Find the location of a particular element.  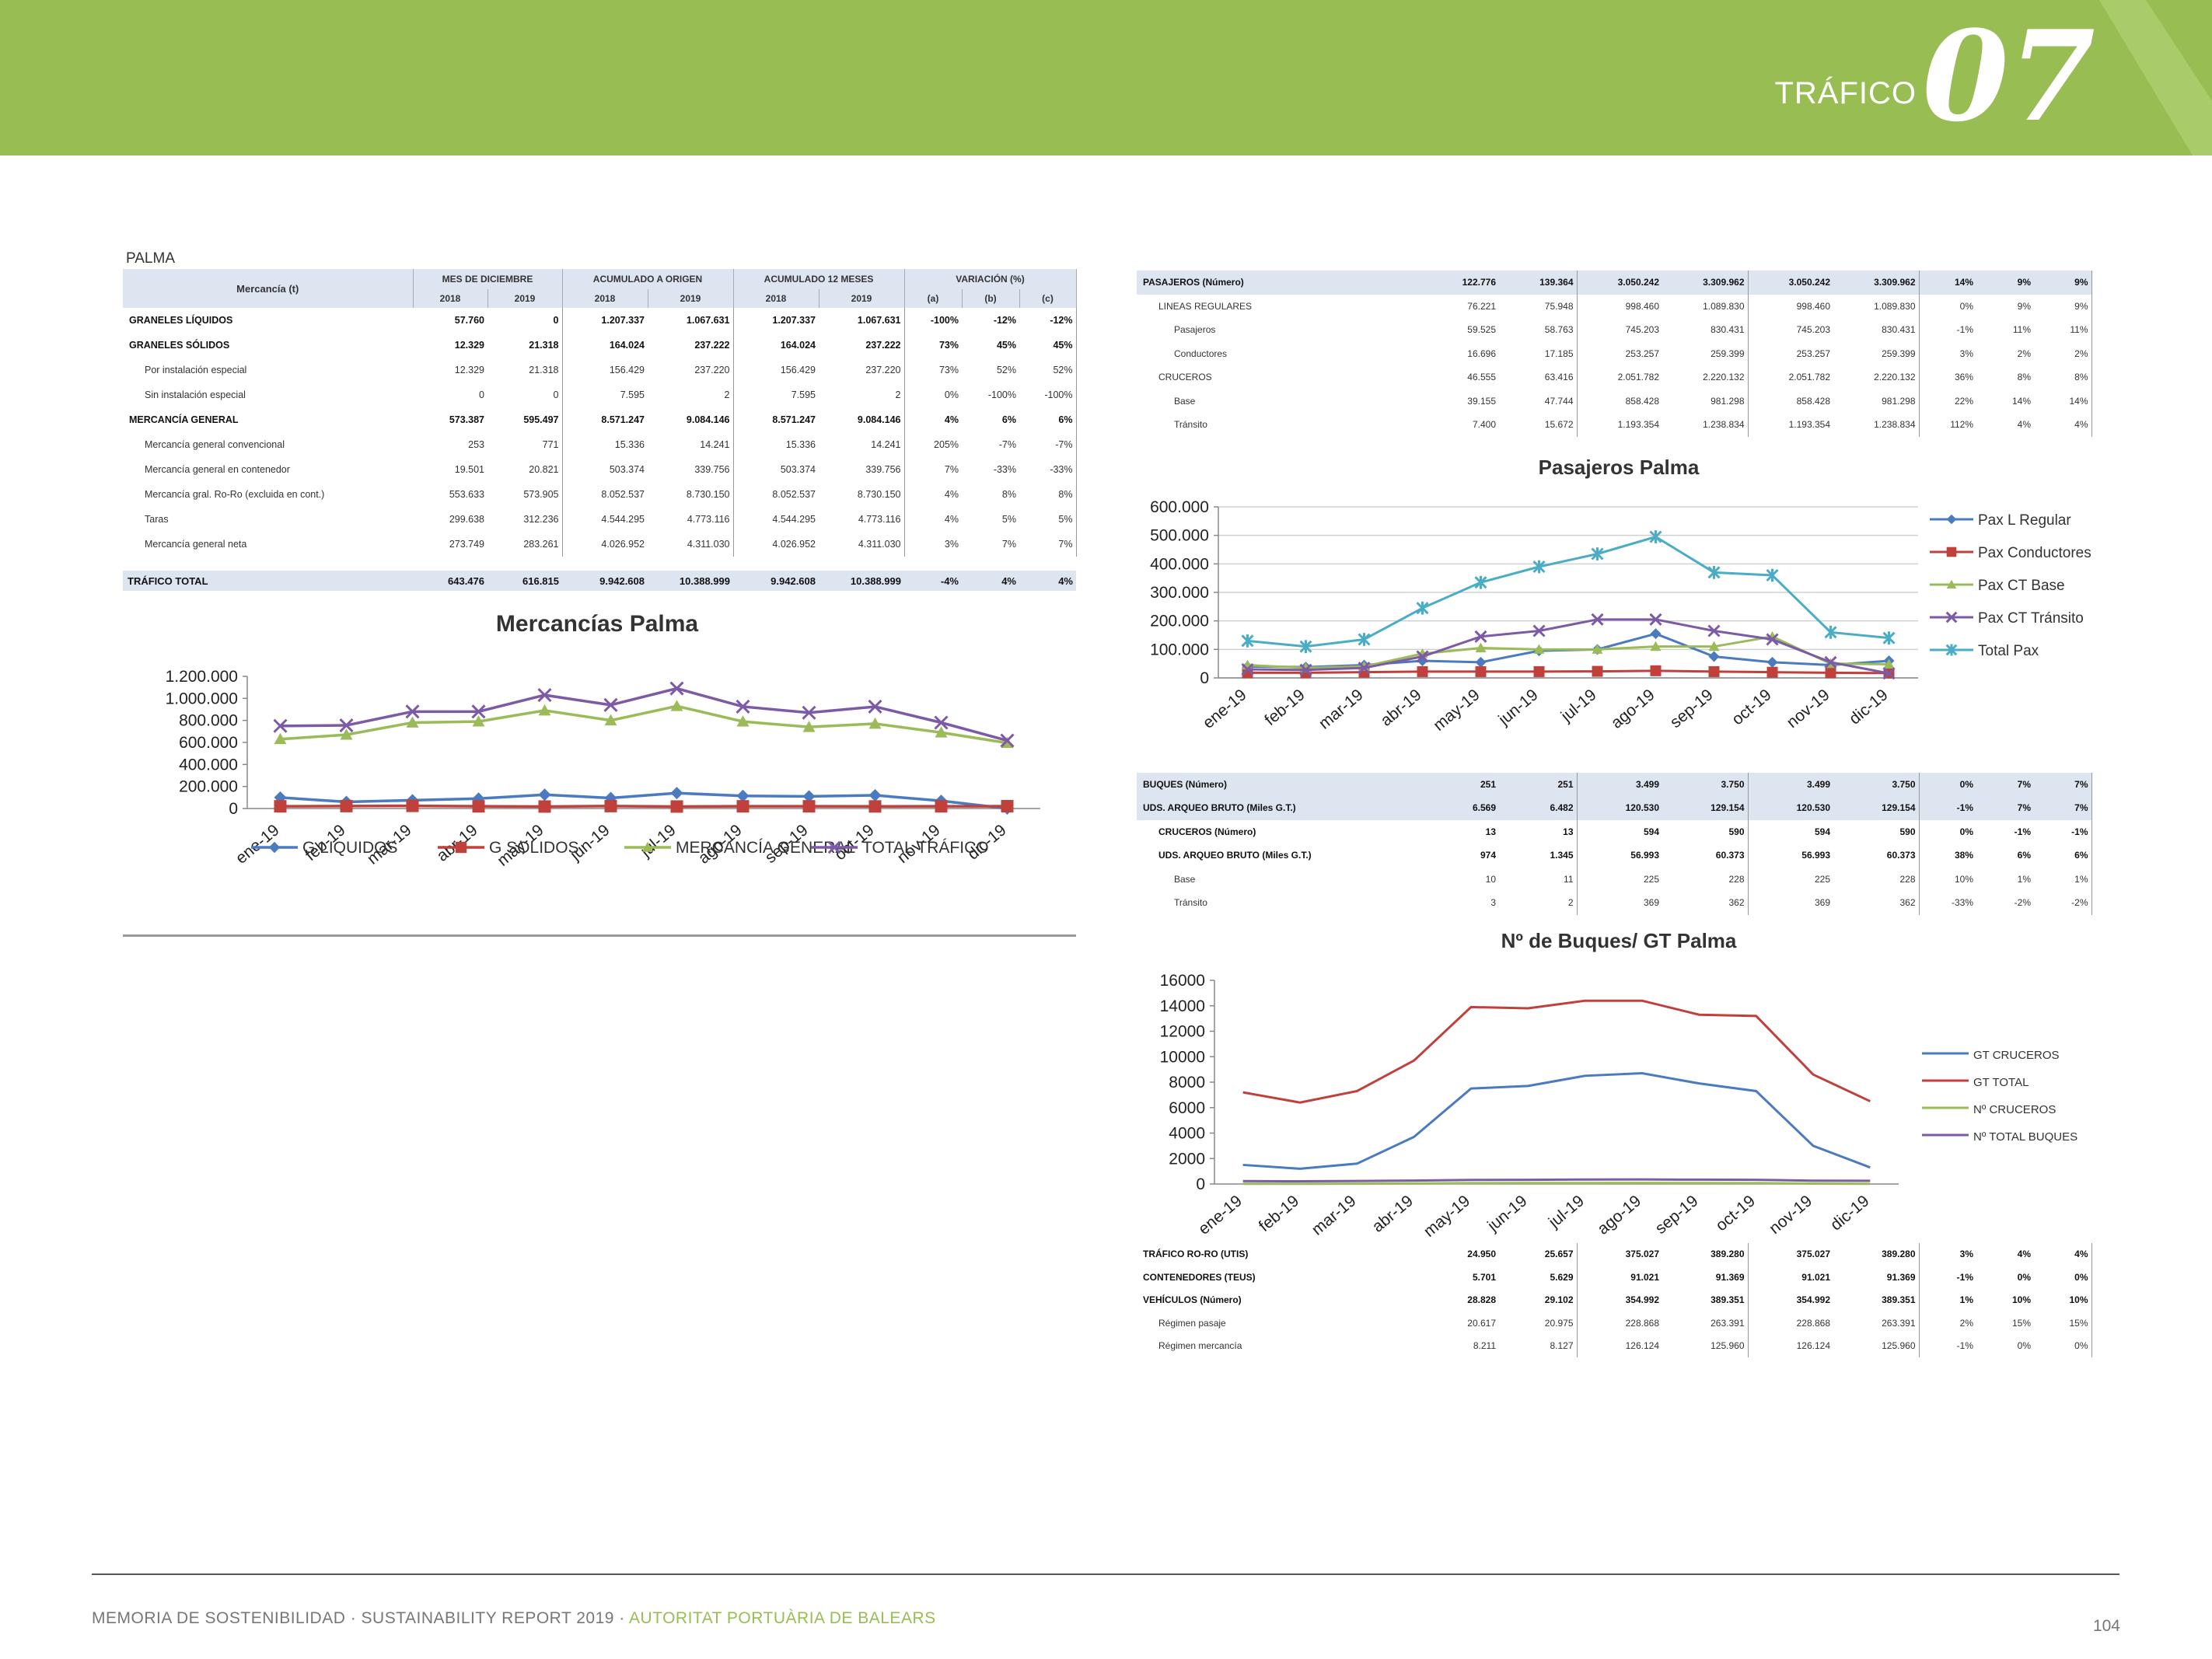

row-label: Tránsito is located at coordinates (1190, 425).